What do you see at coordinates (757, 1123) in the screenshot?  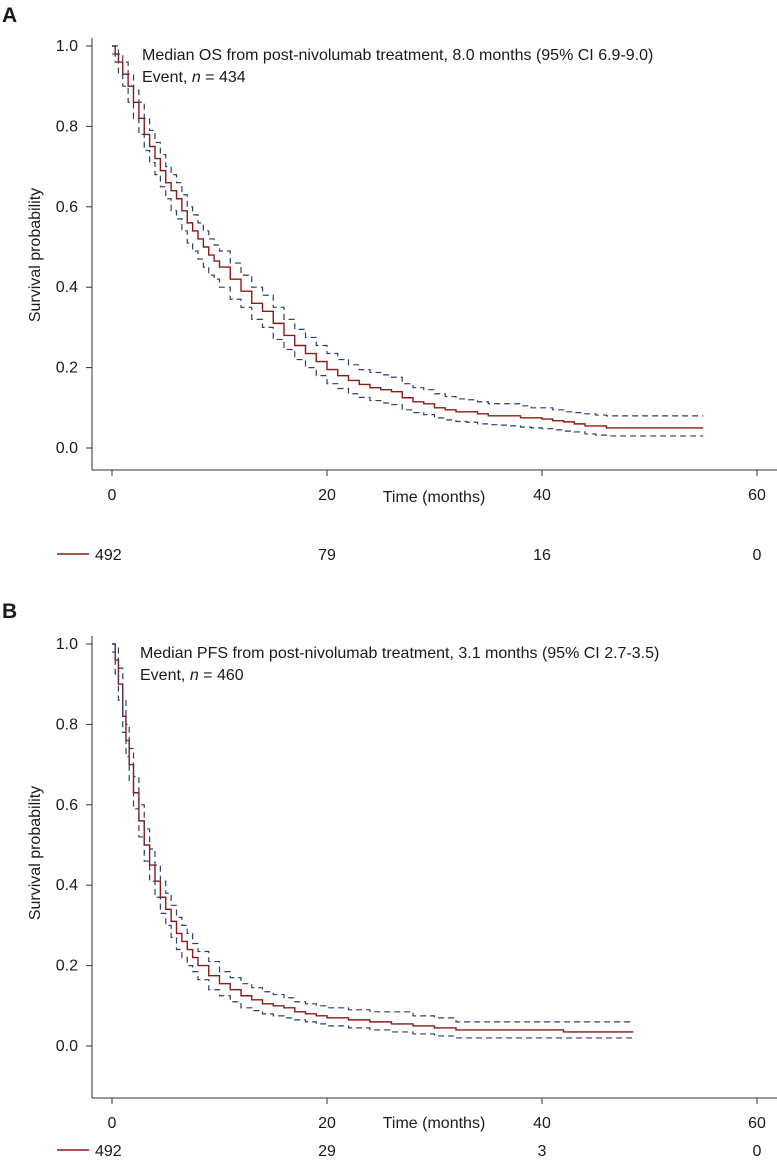 I see `x-tick-label-b: 60` at bounding box center [757, 1123].